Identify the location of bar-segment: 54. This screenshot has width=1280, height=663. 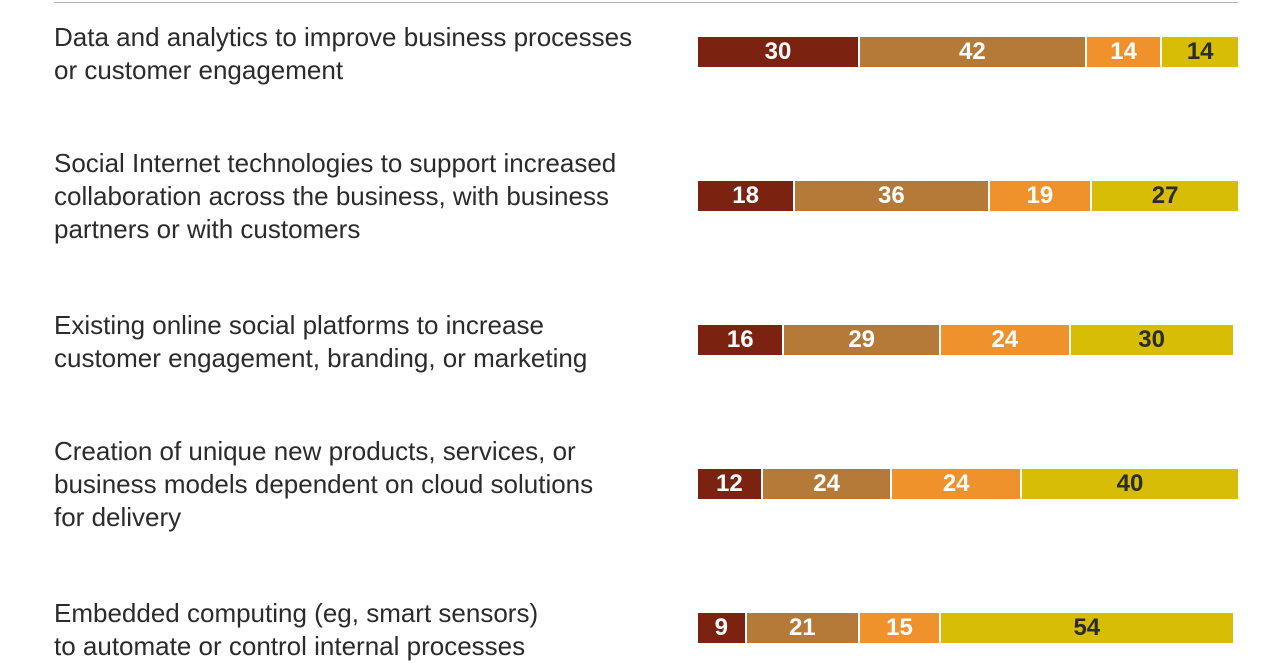
(1087, 628).